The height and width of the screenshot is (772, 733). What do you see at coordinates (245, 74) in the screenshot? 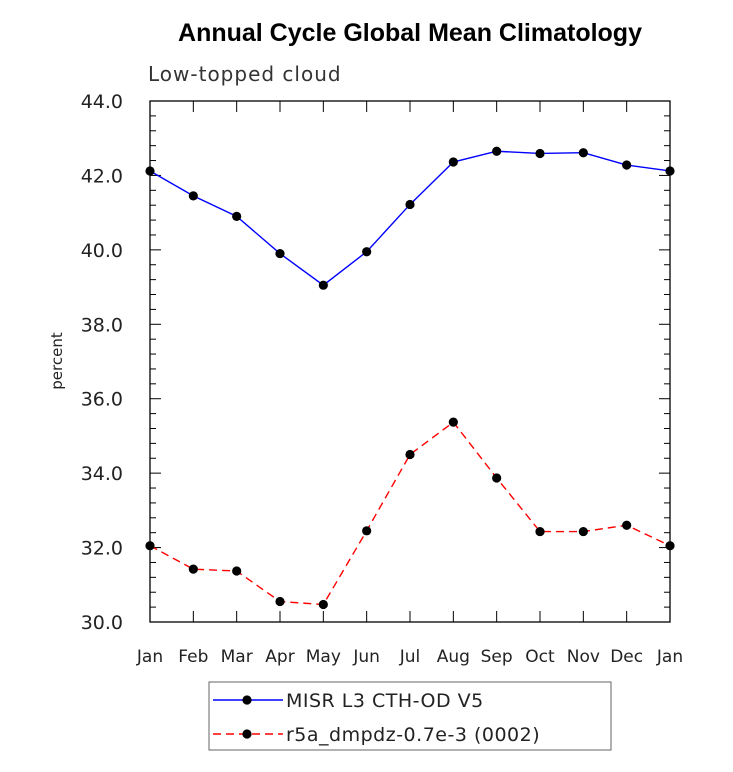
I see `chart-subtitle: Low-topped cloud` at bounding box center [245, 74].